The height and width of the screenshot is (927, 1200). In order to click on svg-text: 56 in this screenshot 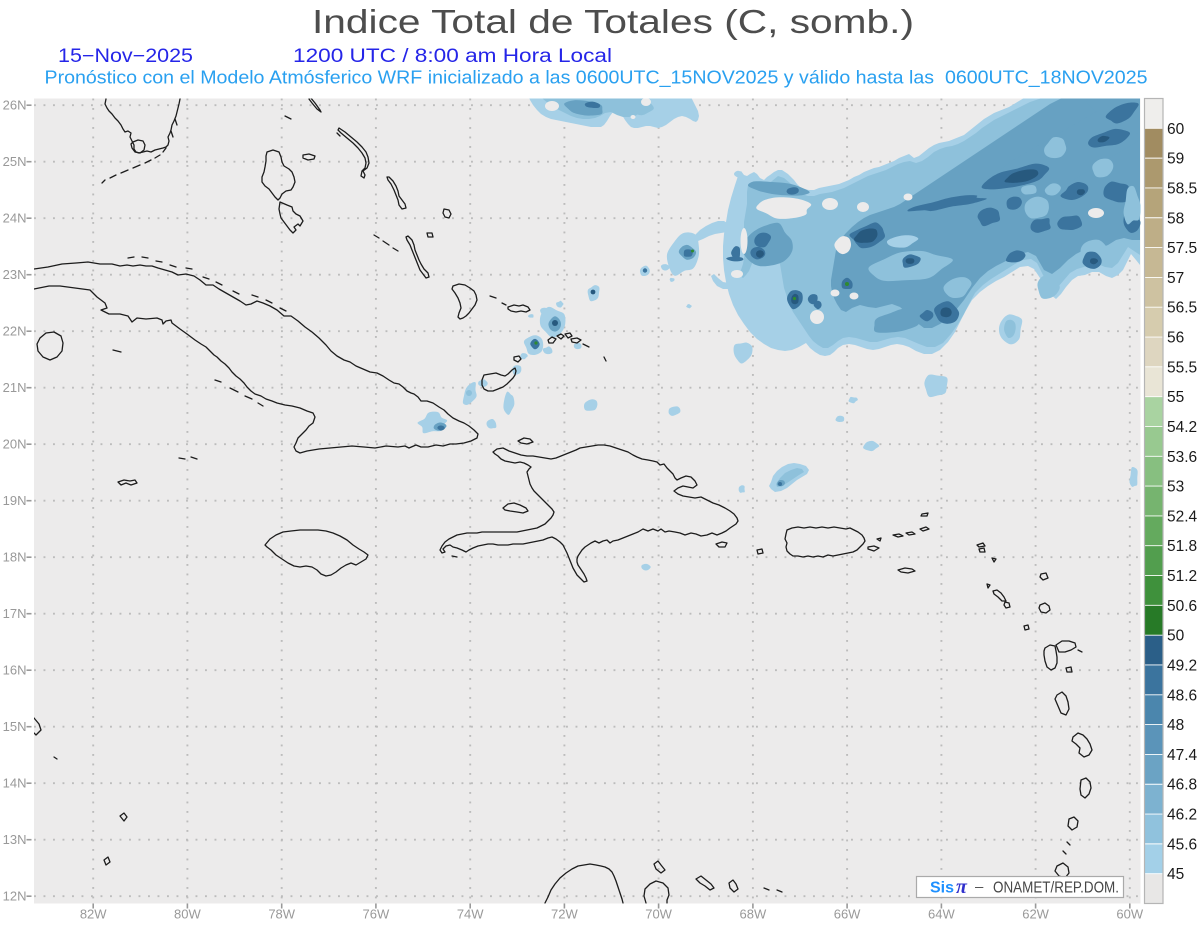, I will do `click(1175, 338)`.